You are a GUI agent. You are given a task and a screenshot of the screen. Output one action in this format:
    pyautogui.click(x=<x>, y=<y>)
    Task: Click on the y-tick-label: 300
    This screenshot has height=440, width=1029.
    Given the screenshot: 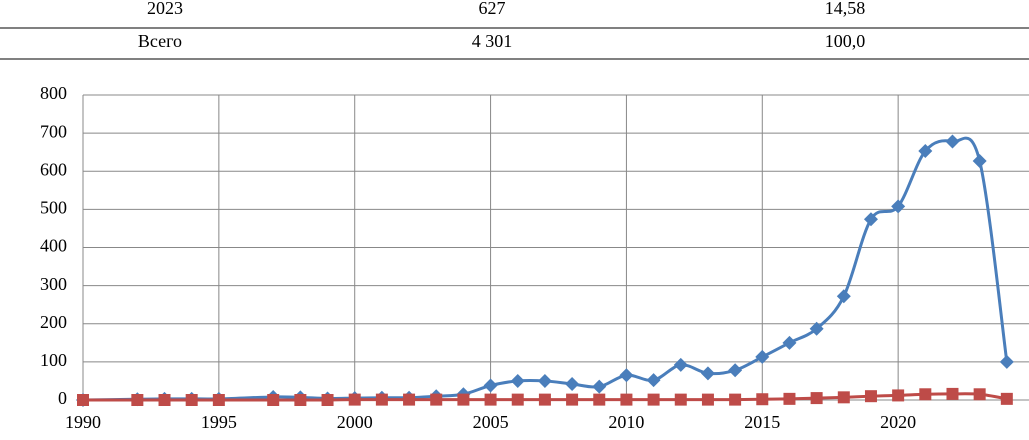 What is the action you would take?
    pyautogui.click(x=53, y=284)
    